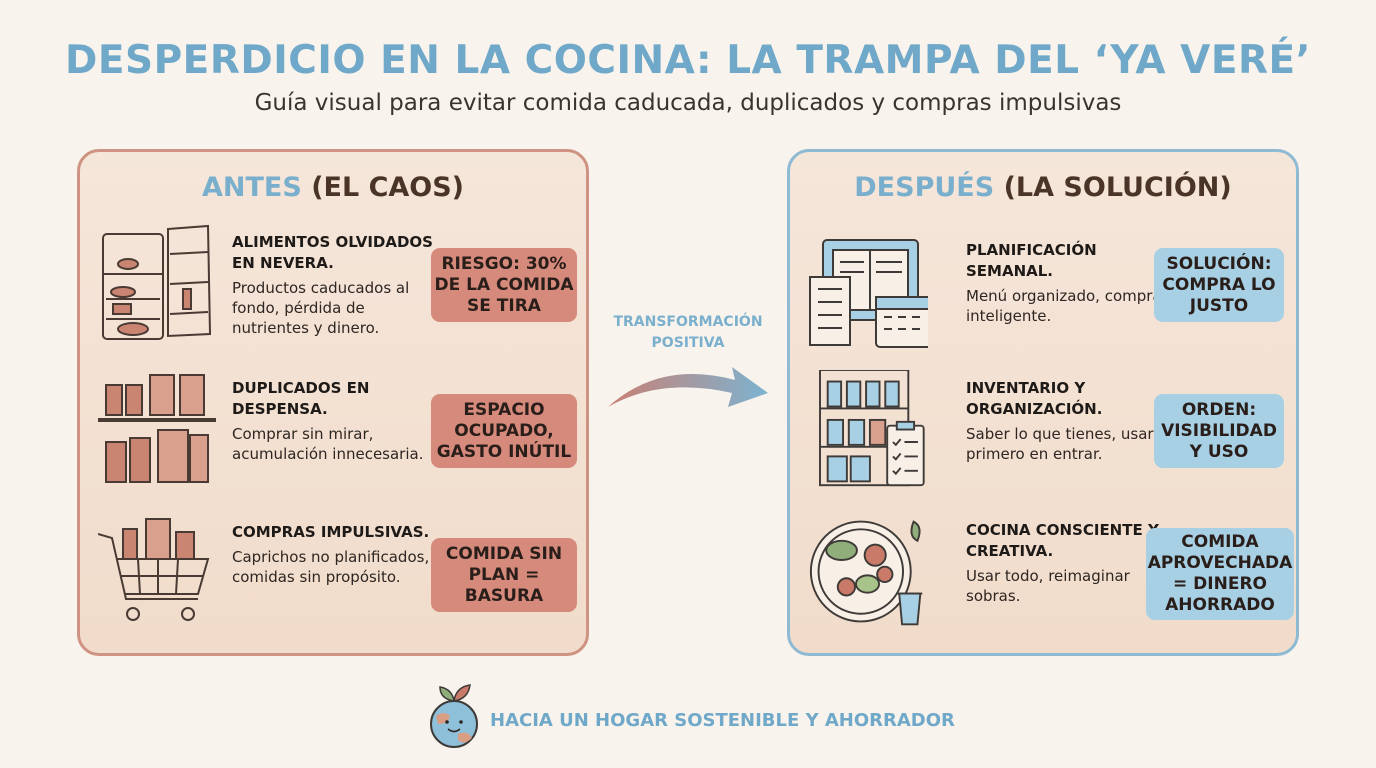 The height and width of the screenshot is (768, 1376). Describe the element at coordinates (251, 187) in the screenshot. I see `before-heading-accent: ANTES` at that location.